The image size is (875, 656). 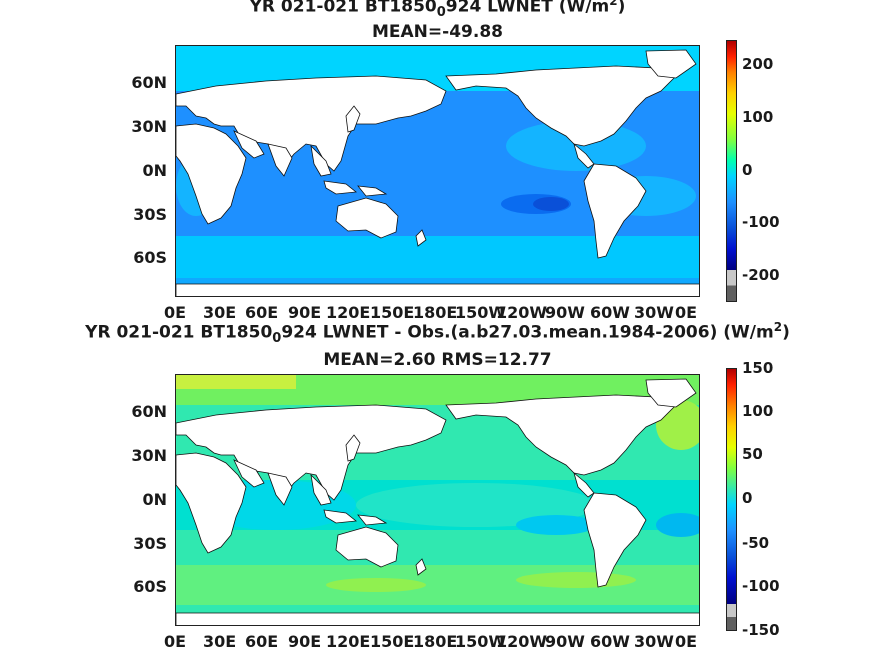 What do you see at coordinates (150, 214) in the screenshot?
I see `top-lat-label-30s: 30S` at bounding box center [150, 214].